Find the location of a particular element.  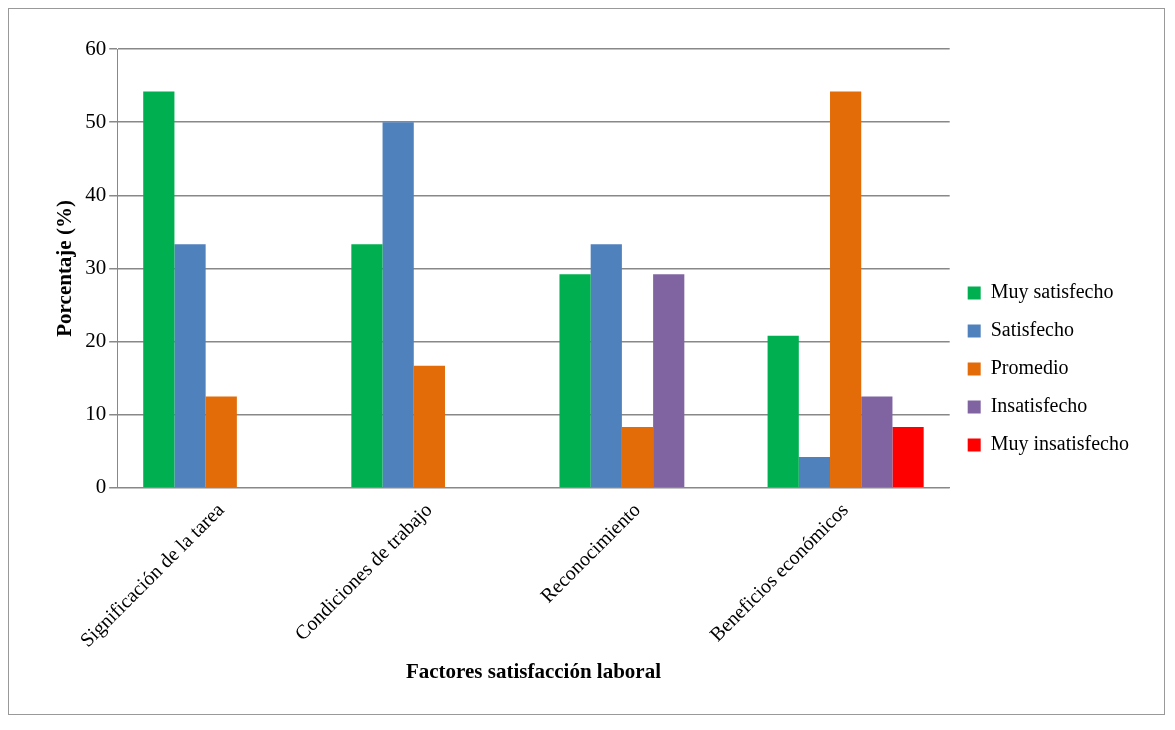

y-tick-label: 30 is located at coordinates (96, 266).